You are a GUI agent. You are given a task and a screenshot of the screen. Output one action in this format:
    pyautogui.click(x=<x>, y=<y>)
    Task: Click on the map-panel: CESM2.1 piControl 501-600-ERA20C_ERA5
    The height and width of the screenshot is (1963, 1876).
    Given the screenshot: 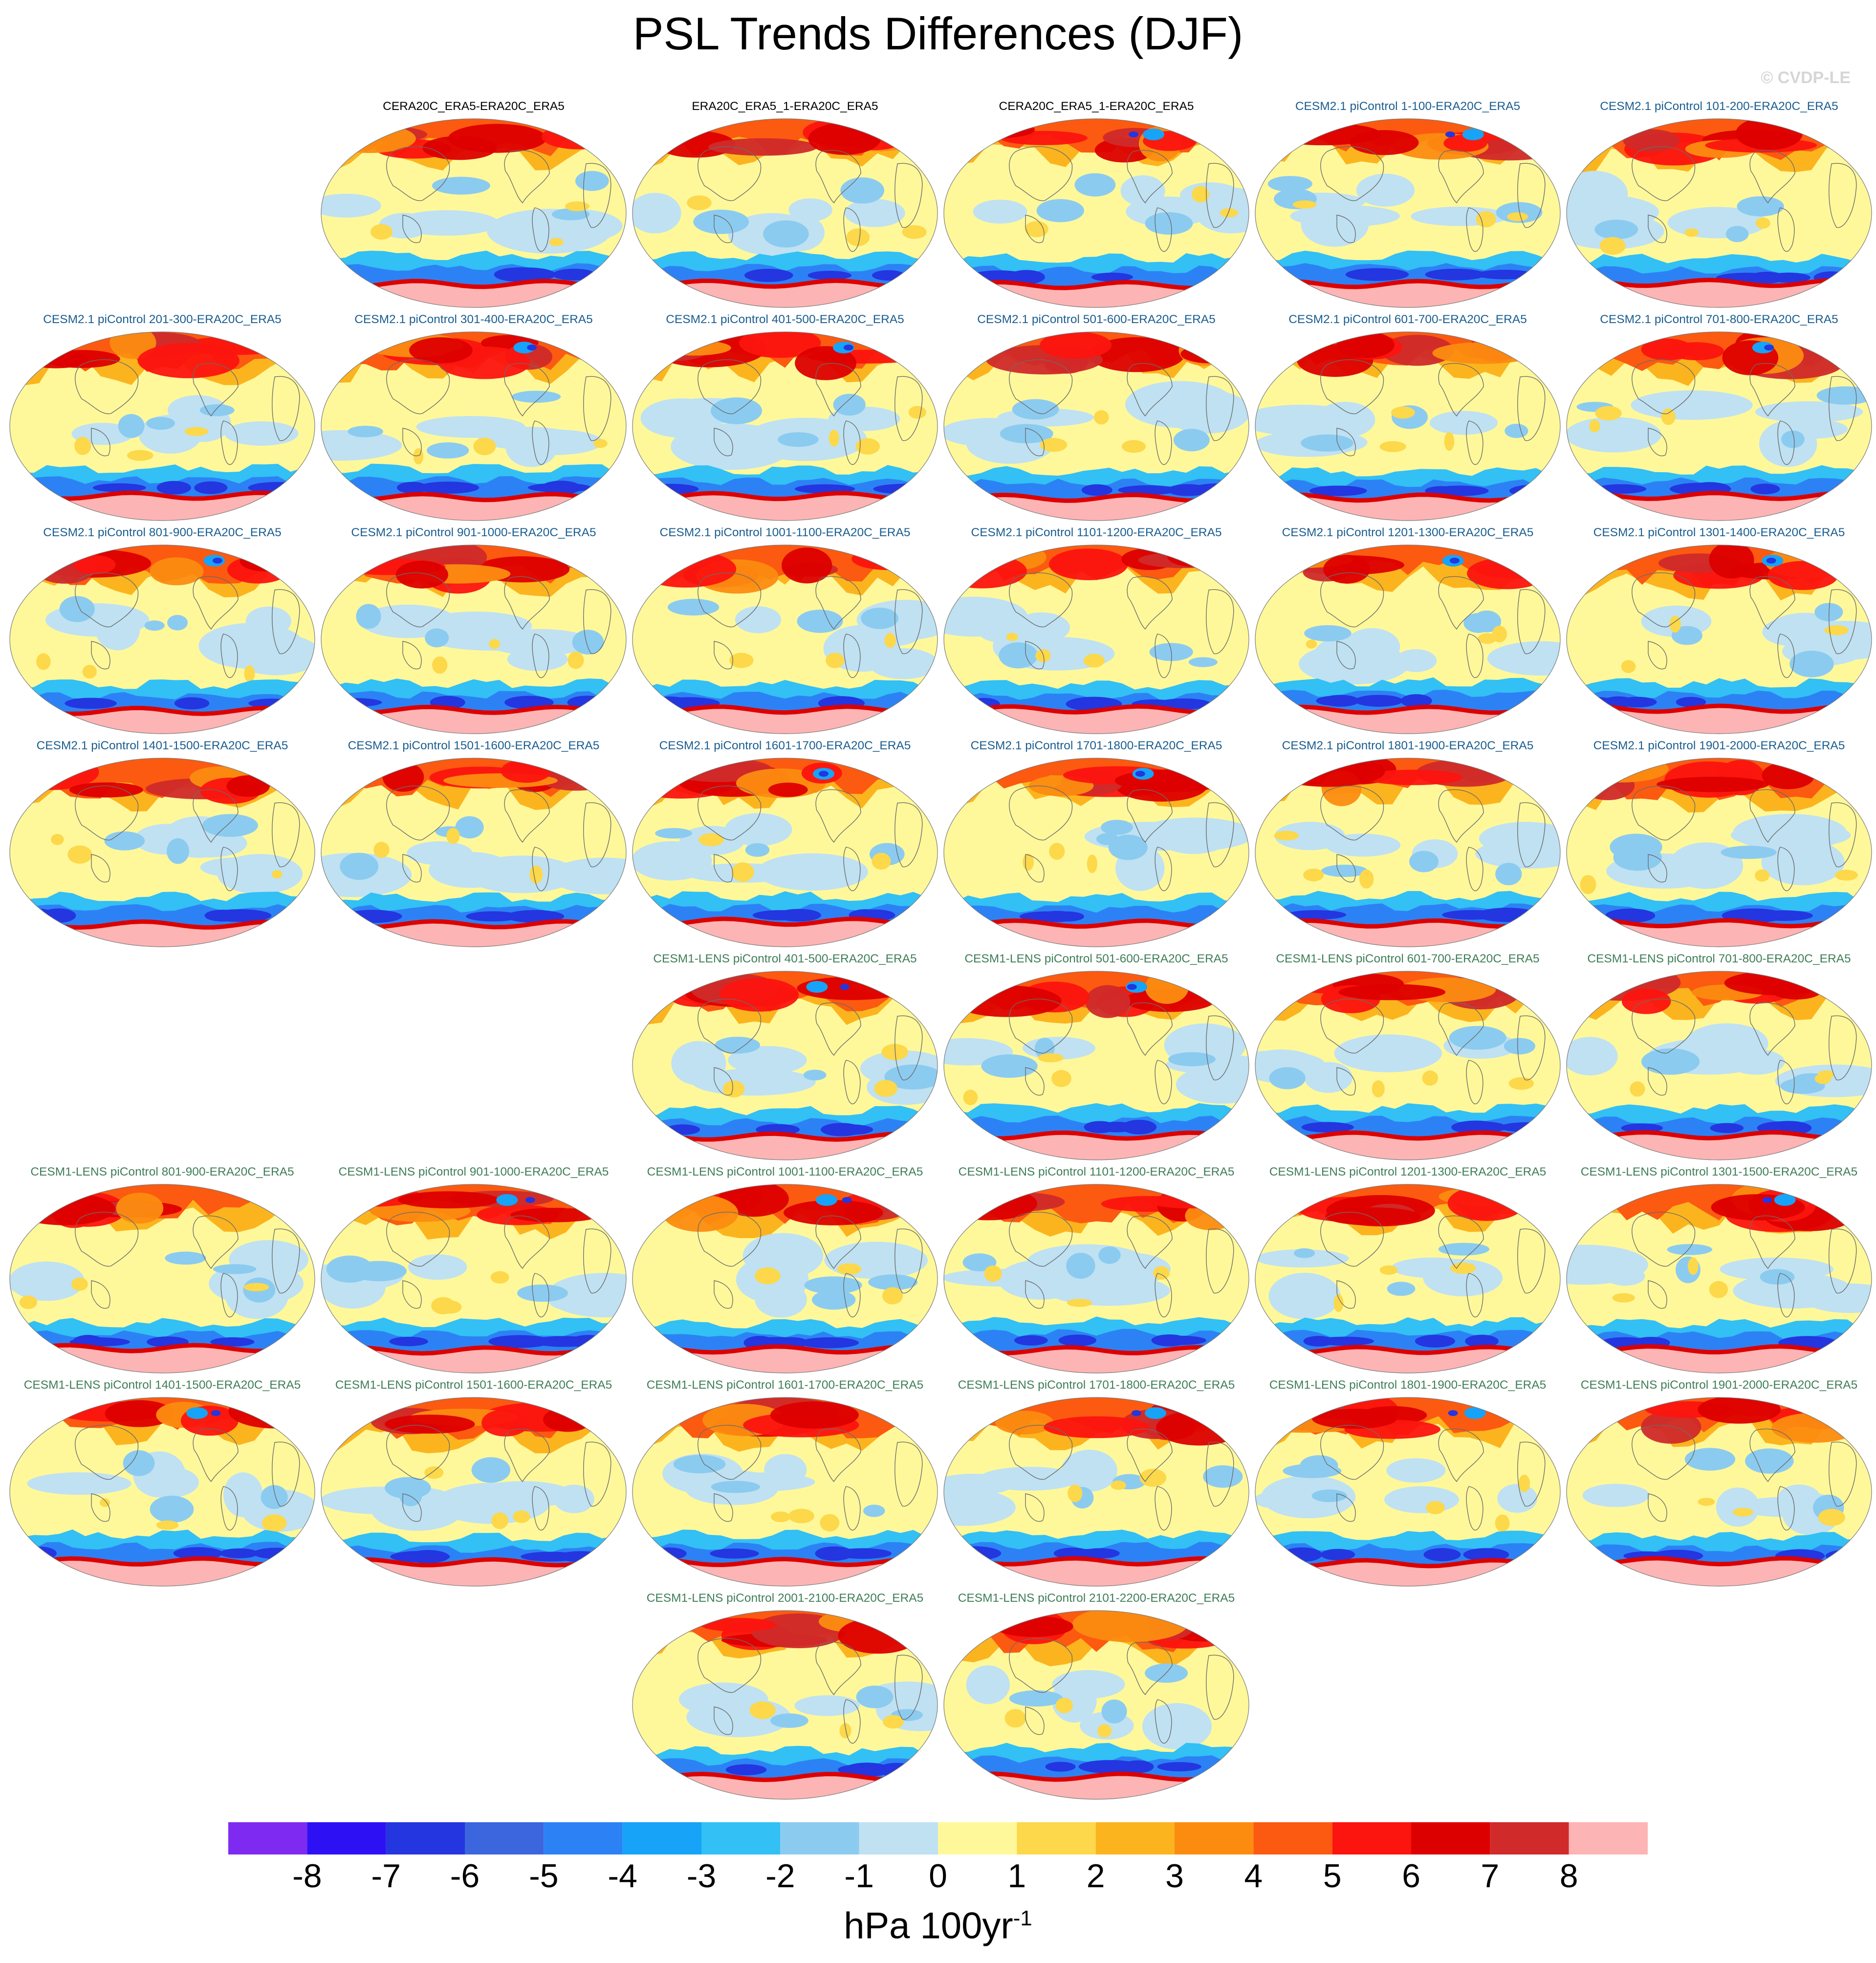 What is the action you would take?
    pyautogui.click(x=1096, y=417)
    